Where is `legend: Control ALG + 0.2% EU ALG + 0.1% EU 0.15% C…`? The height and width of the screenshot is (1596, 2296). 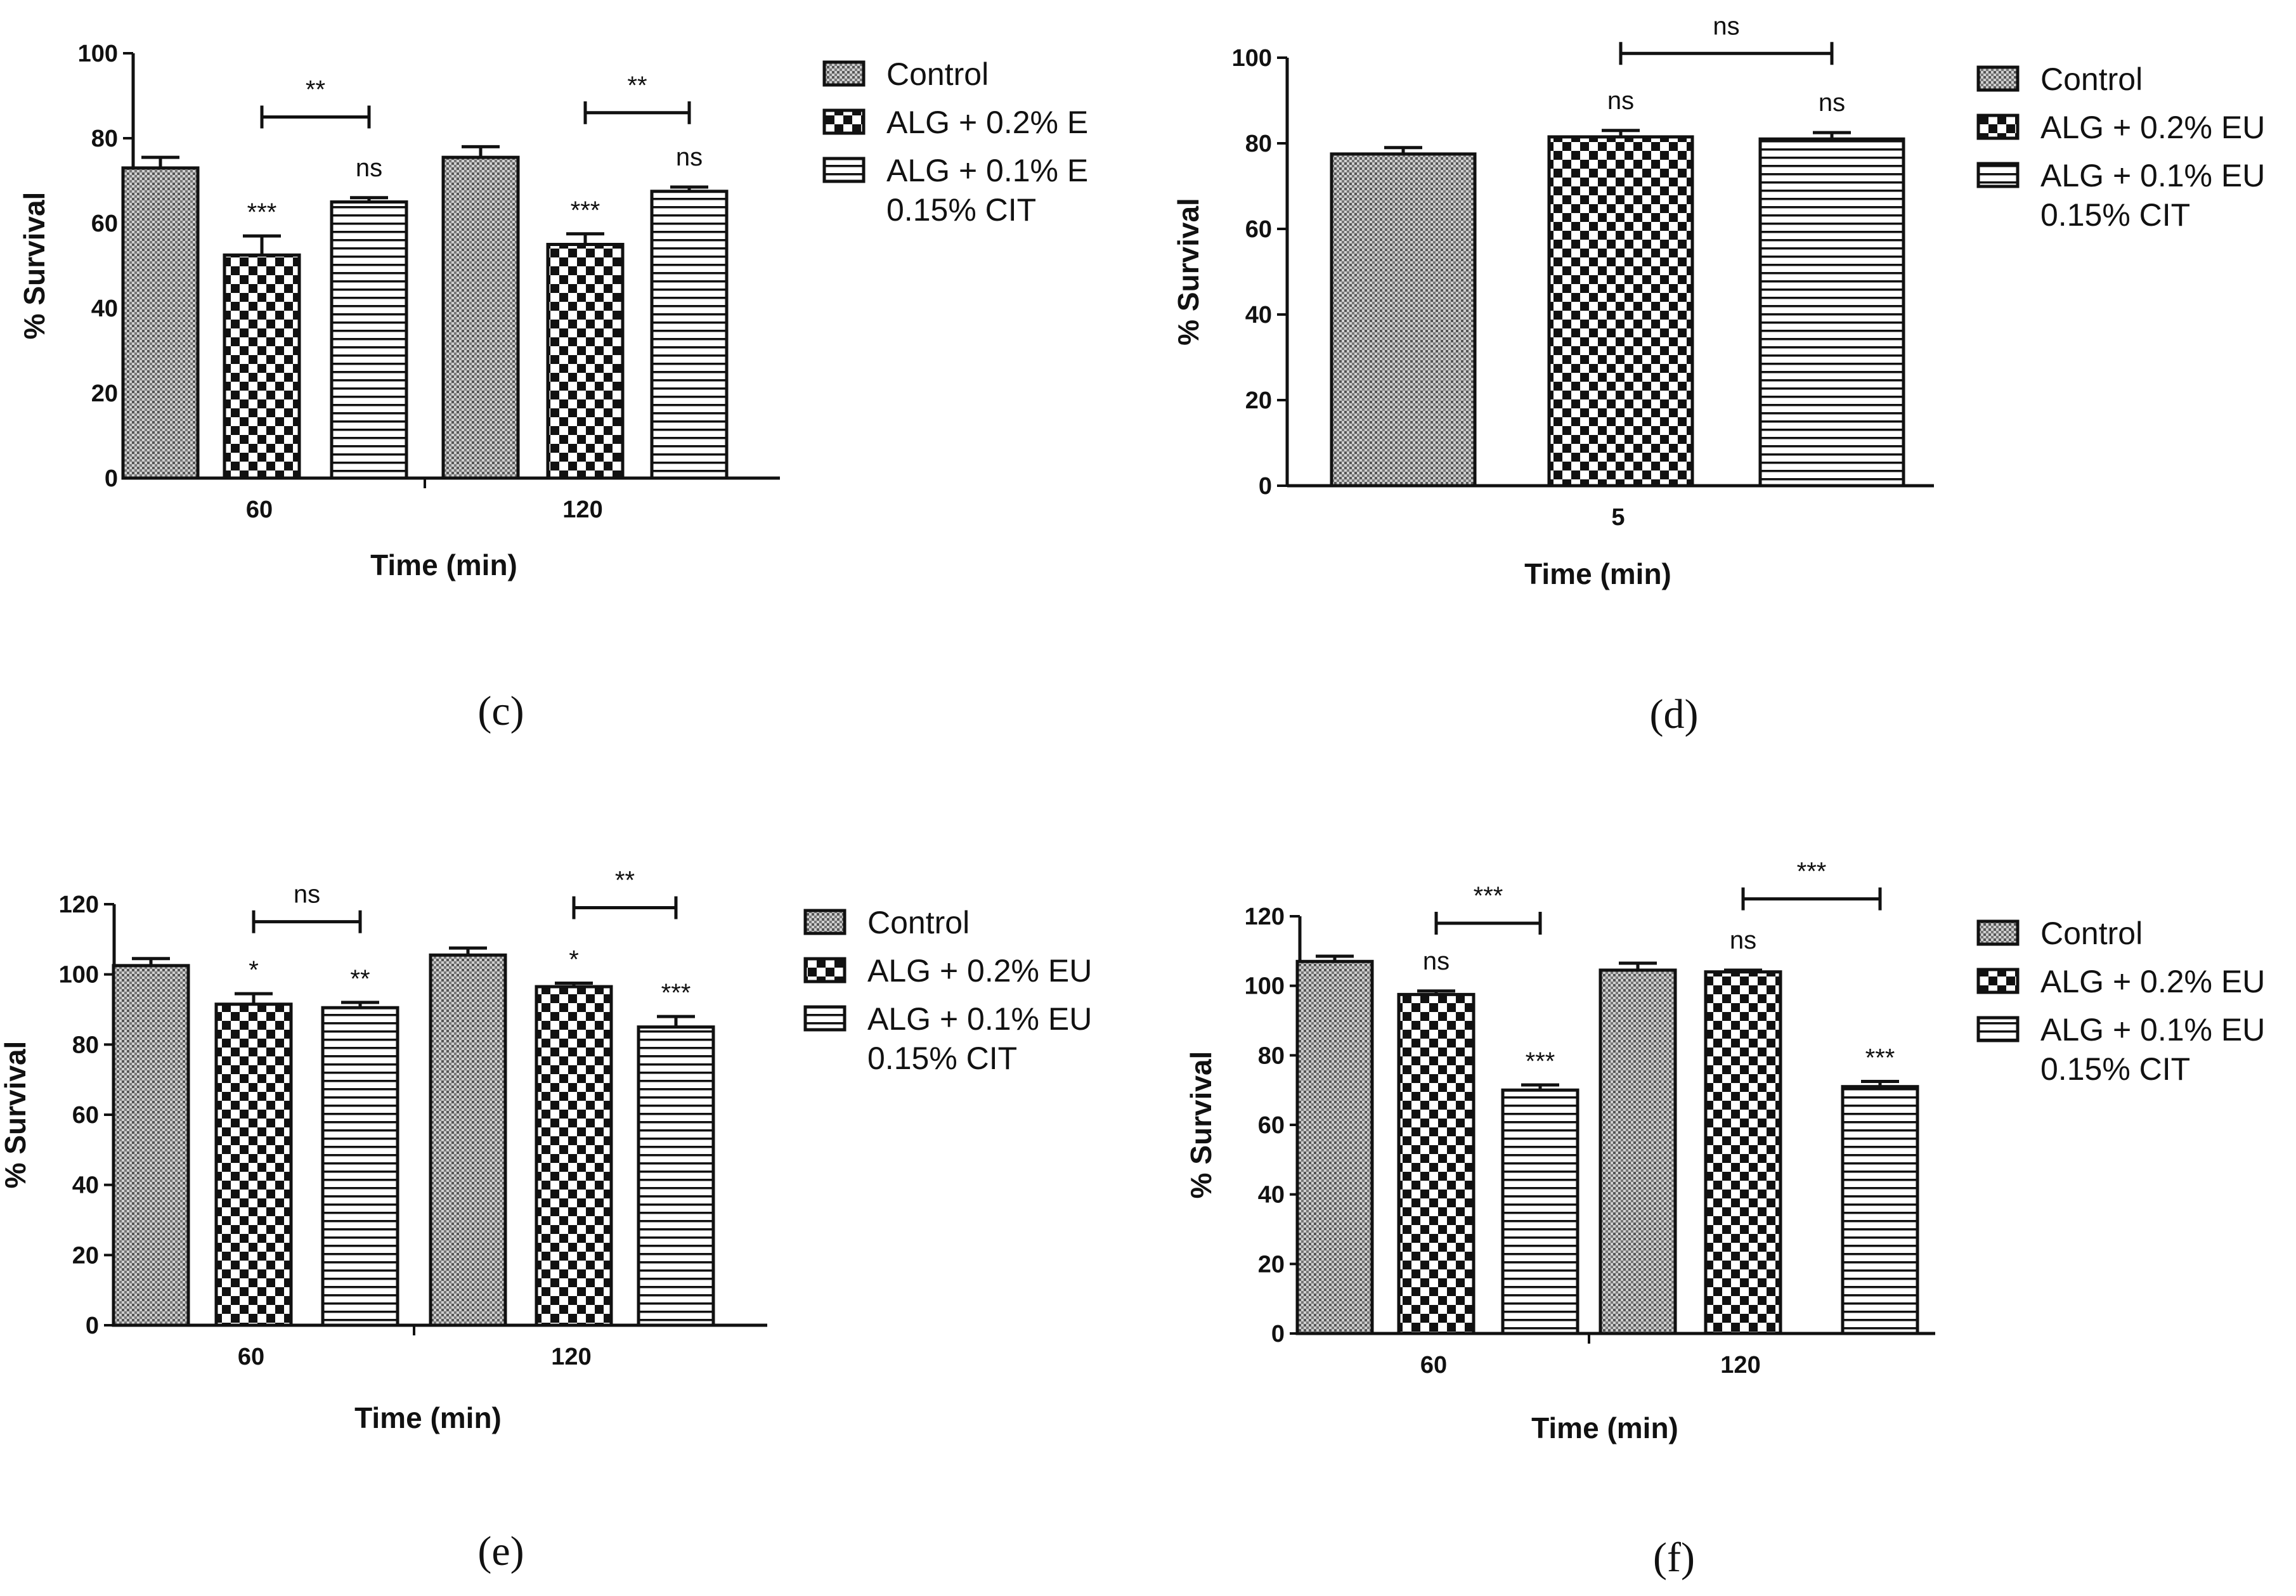 legend: Control ALG + 0.2% EU ALG + 0.1% EU 0.15% C… is located at coordinates (947, 990).